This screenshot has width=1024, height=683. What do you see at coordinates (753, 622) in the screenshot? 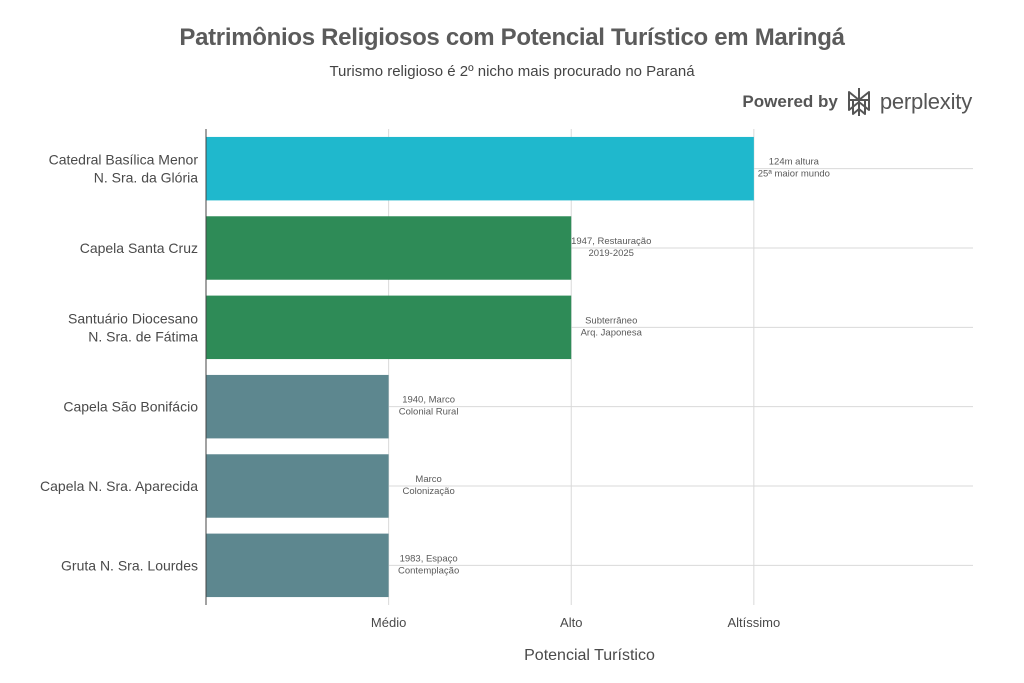
I see `x-tick-label: Altíssimo` at bounding box center [753, 622].